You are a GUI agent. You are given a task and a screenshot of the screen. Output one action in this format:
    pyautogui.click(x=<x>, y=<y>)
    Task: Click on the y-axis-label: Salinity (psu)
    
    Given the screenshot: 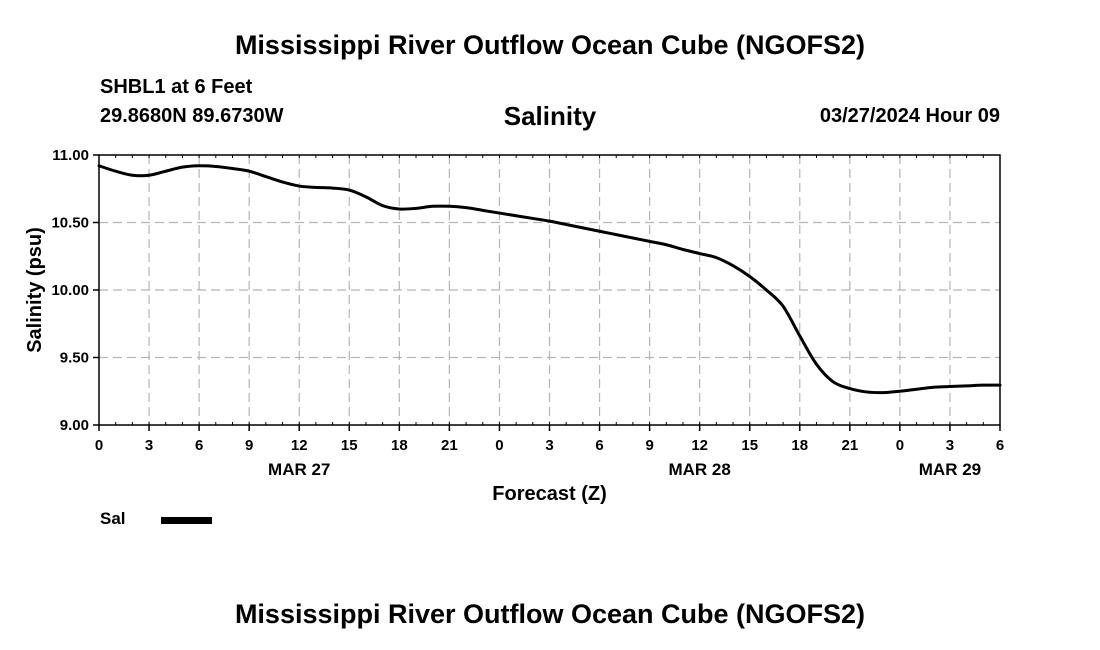 What is the action you would take?
    pyautogui.click(x=35, y=290)
    